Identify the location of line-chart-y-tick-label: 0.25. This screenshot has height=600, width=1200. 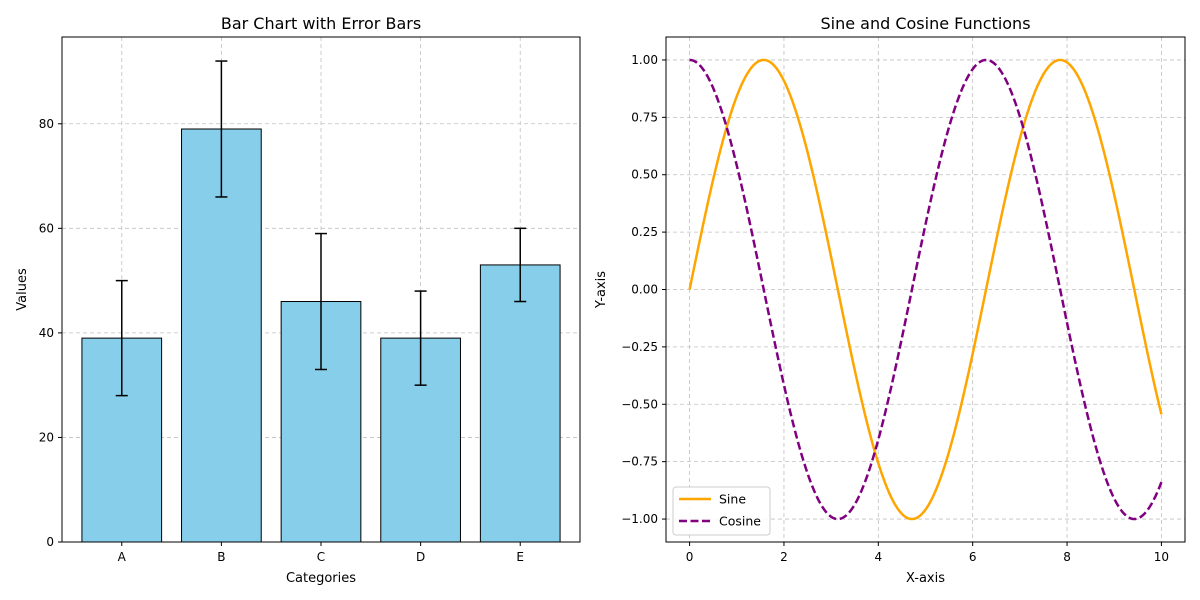
(644, 232).